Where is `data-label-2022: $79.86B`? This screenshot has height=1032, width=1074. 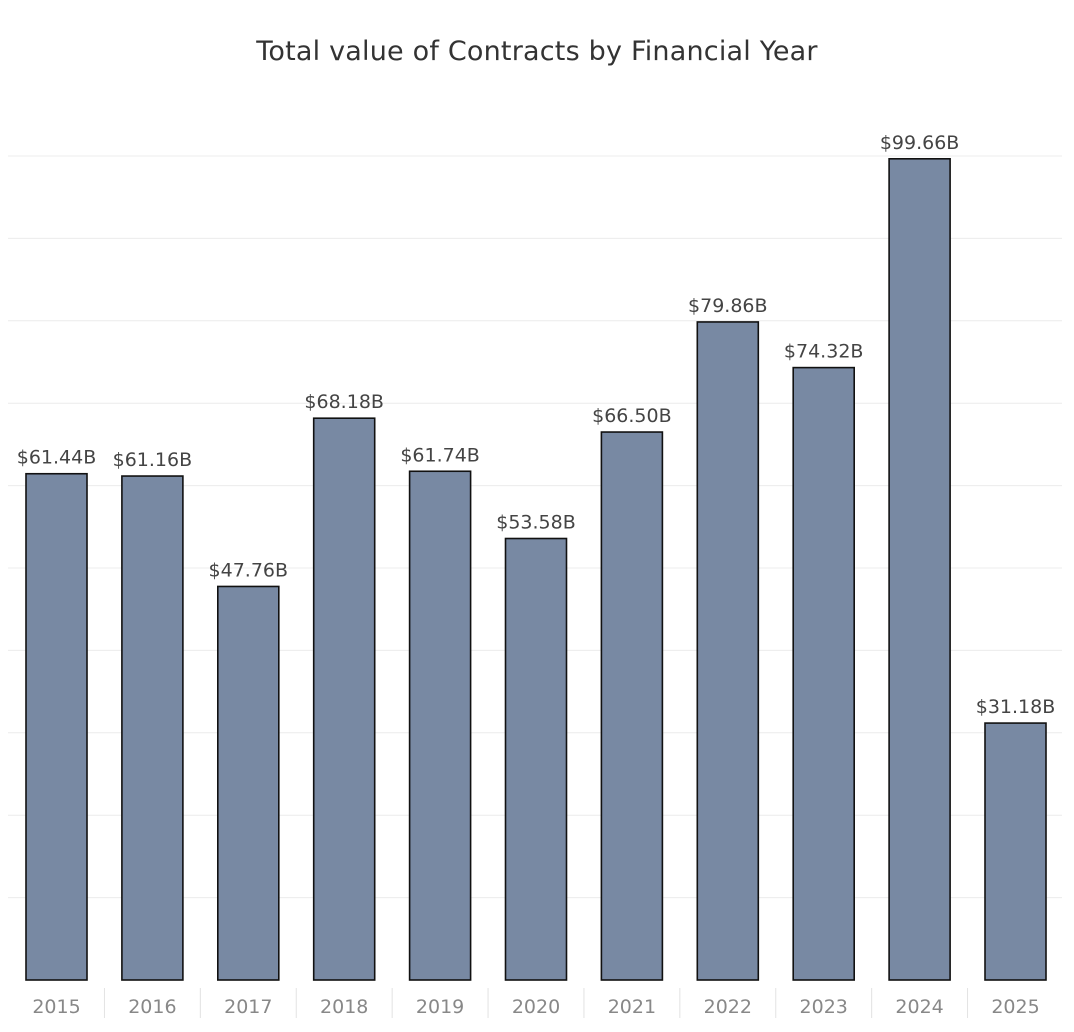
data-label-2022: $79.86B is located at coordinates (728, 306).